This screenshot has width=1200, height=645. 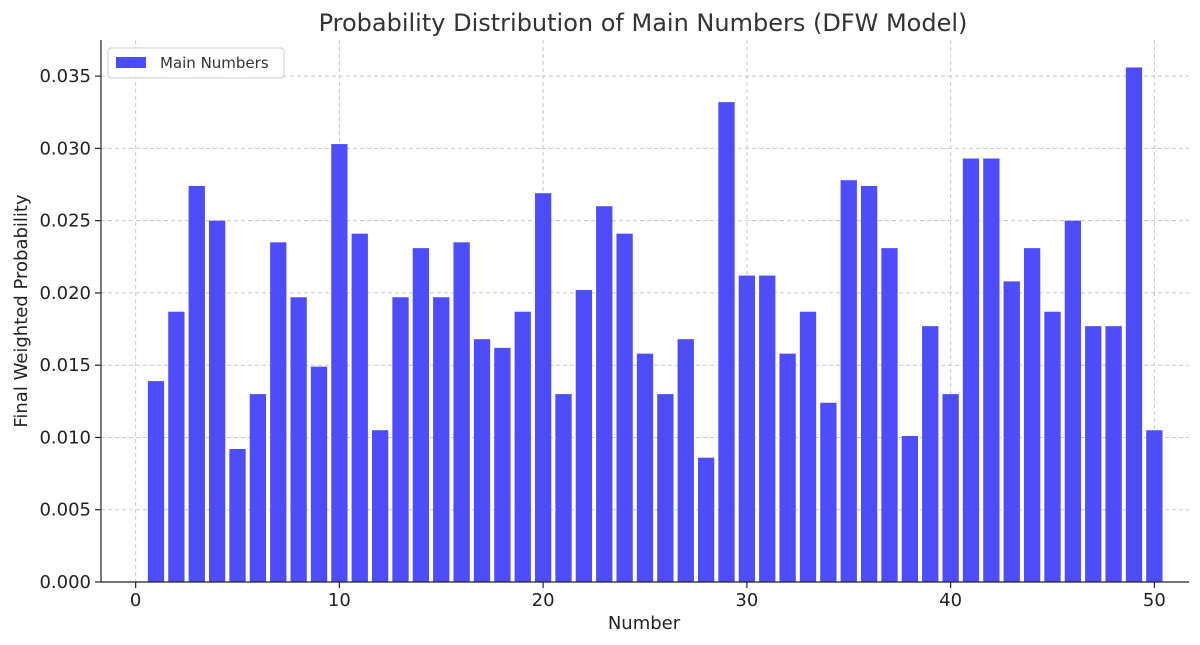 I want to click on y-tick-label: 0.005, so click(x=65, y=510).